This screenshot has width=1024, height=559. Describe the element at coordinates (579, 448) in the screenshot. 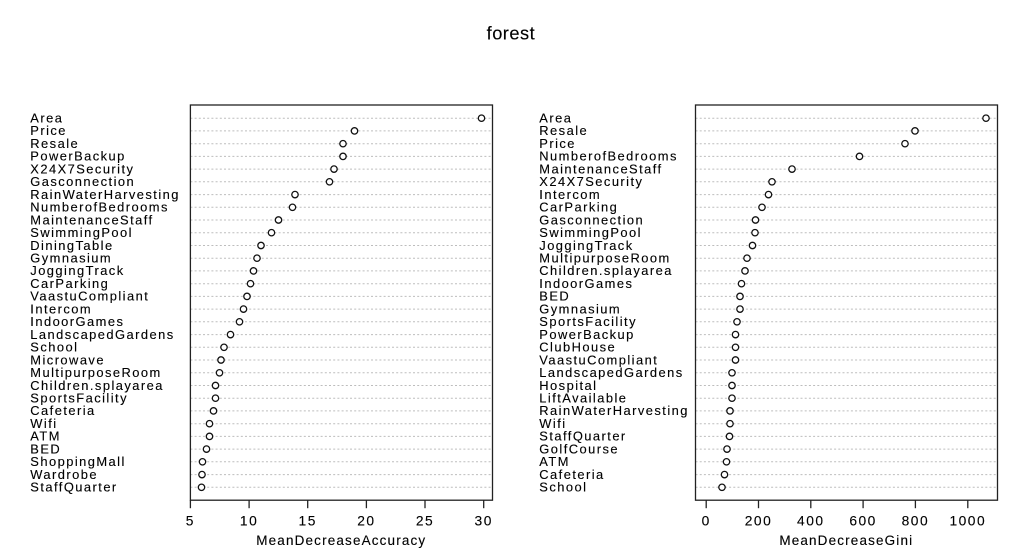

I see `svg-text: GolfCourse` at that location.